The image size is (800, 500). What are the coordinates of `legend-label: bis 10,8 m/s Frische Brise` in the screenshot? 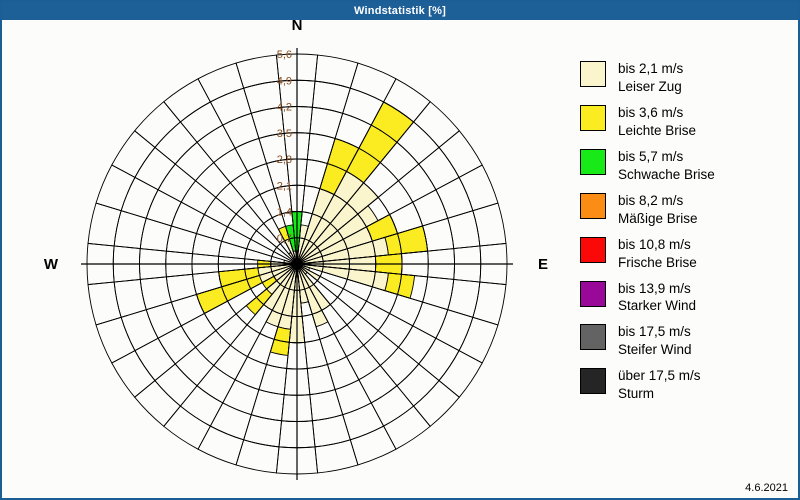 It's located at (657, 254).